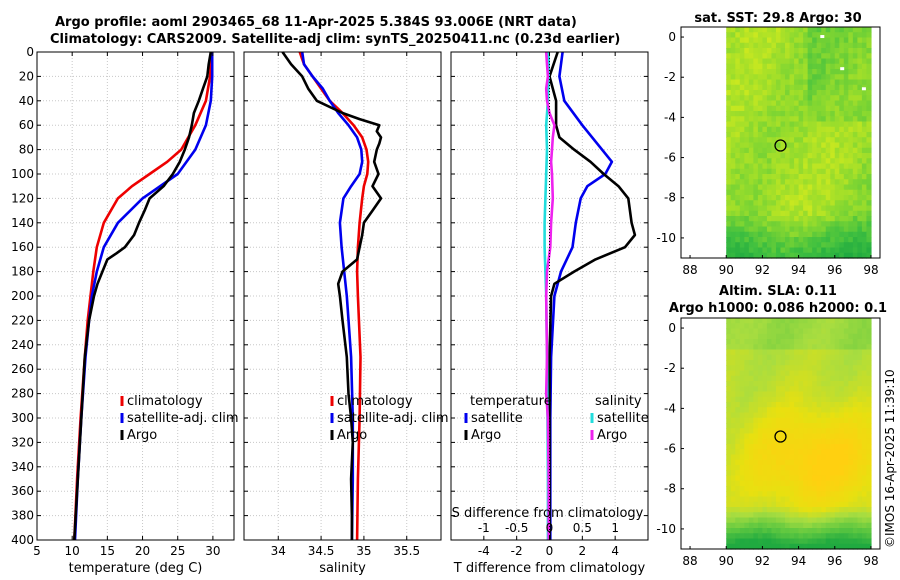 The height and width of the screenshot is (580, 900). What do you see at coordinates (890, 458) in the screenshot?
I see `imos-watermark: ©IMOS 16-Apr-2025 11:39:10` at bounding box center [890, 458].